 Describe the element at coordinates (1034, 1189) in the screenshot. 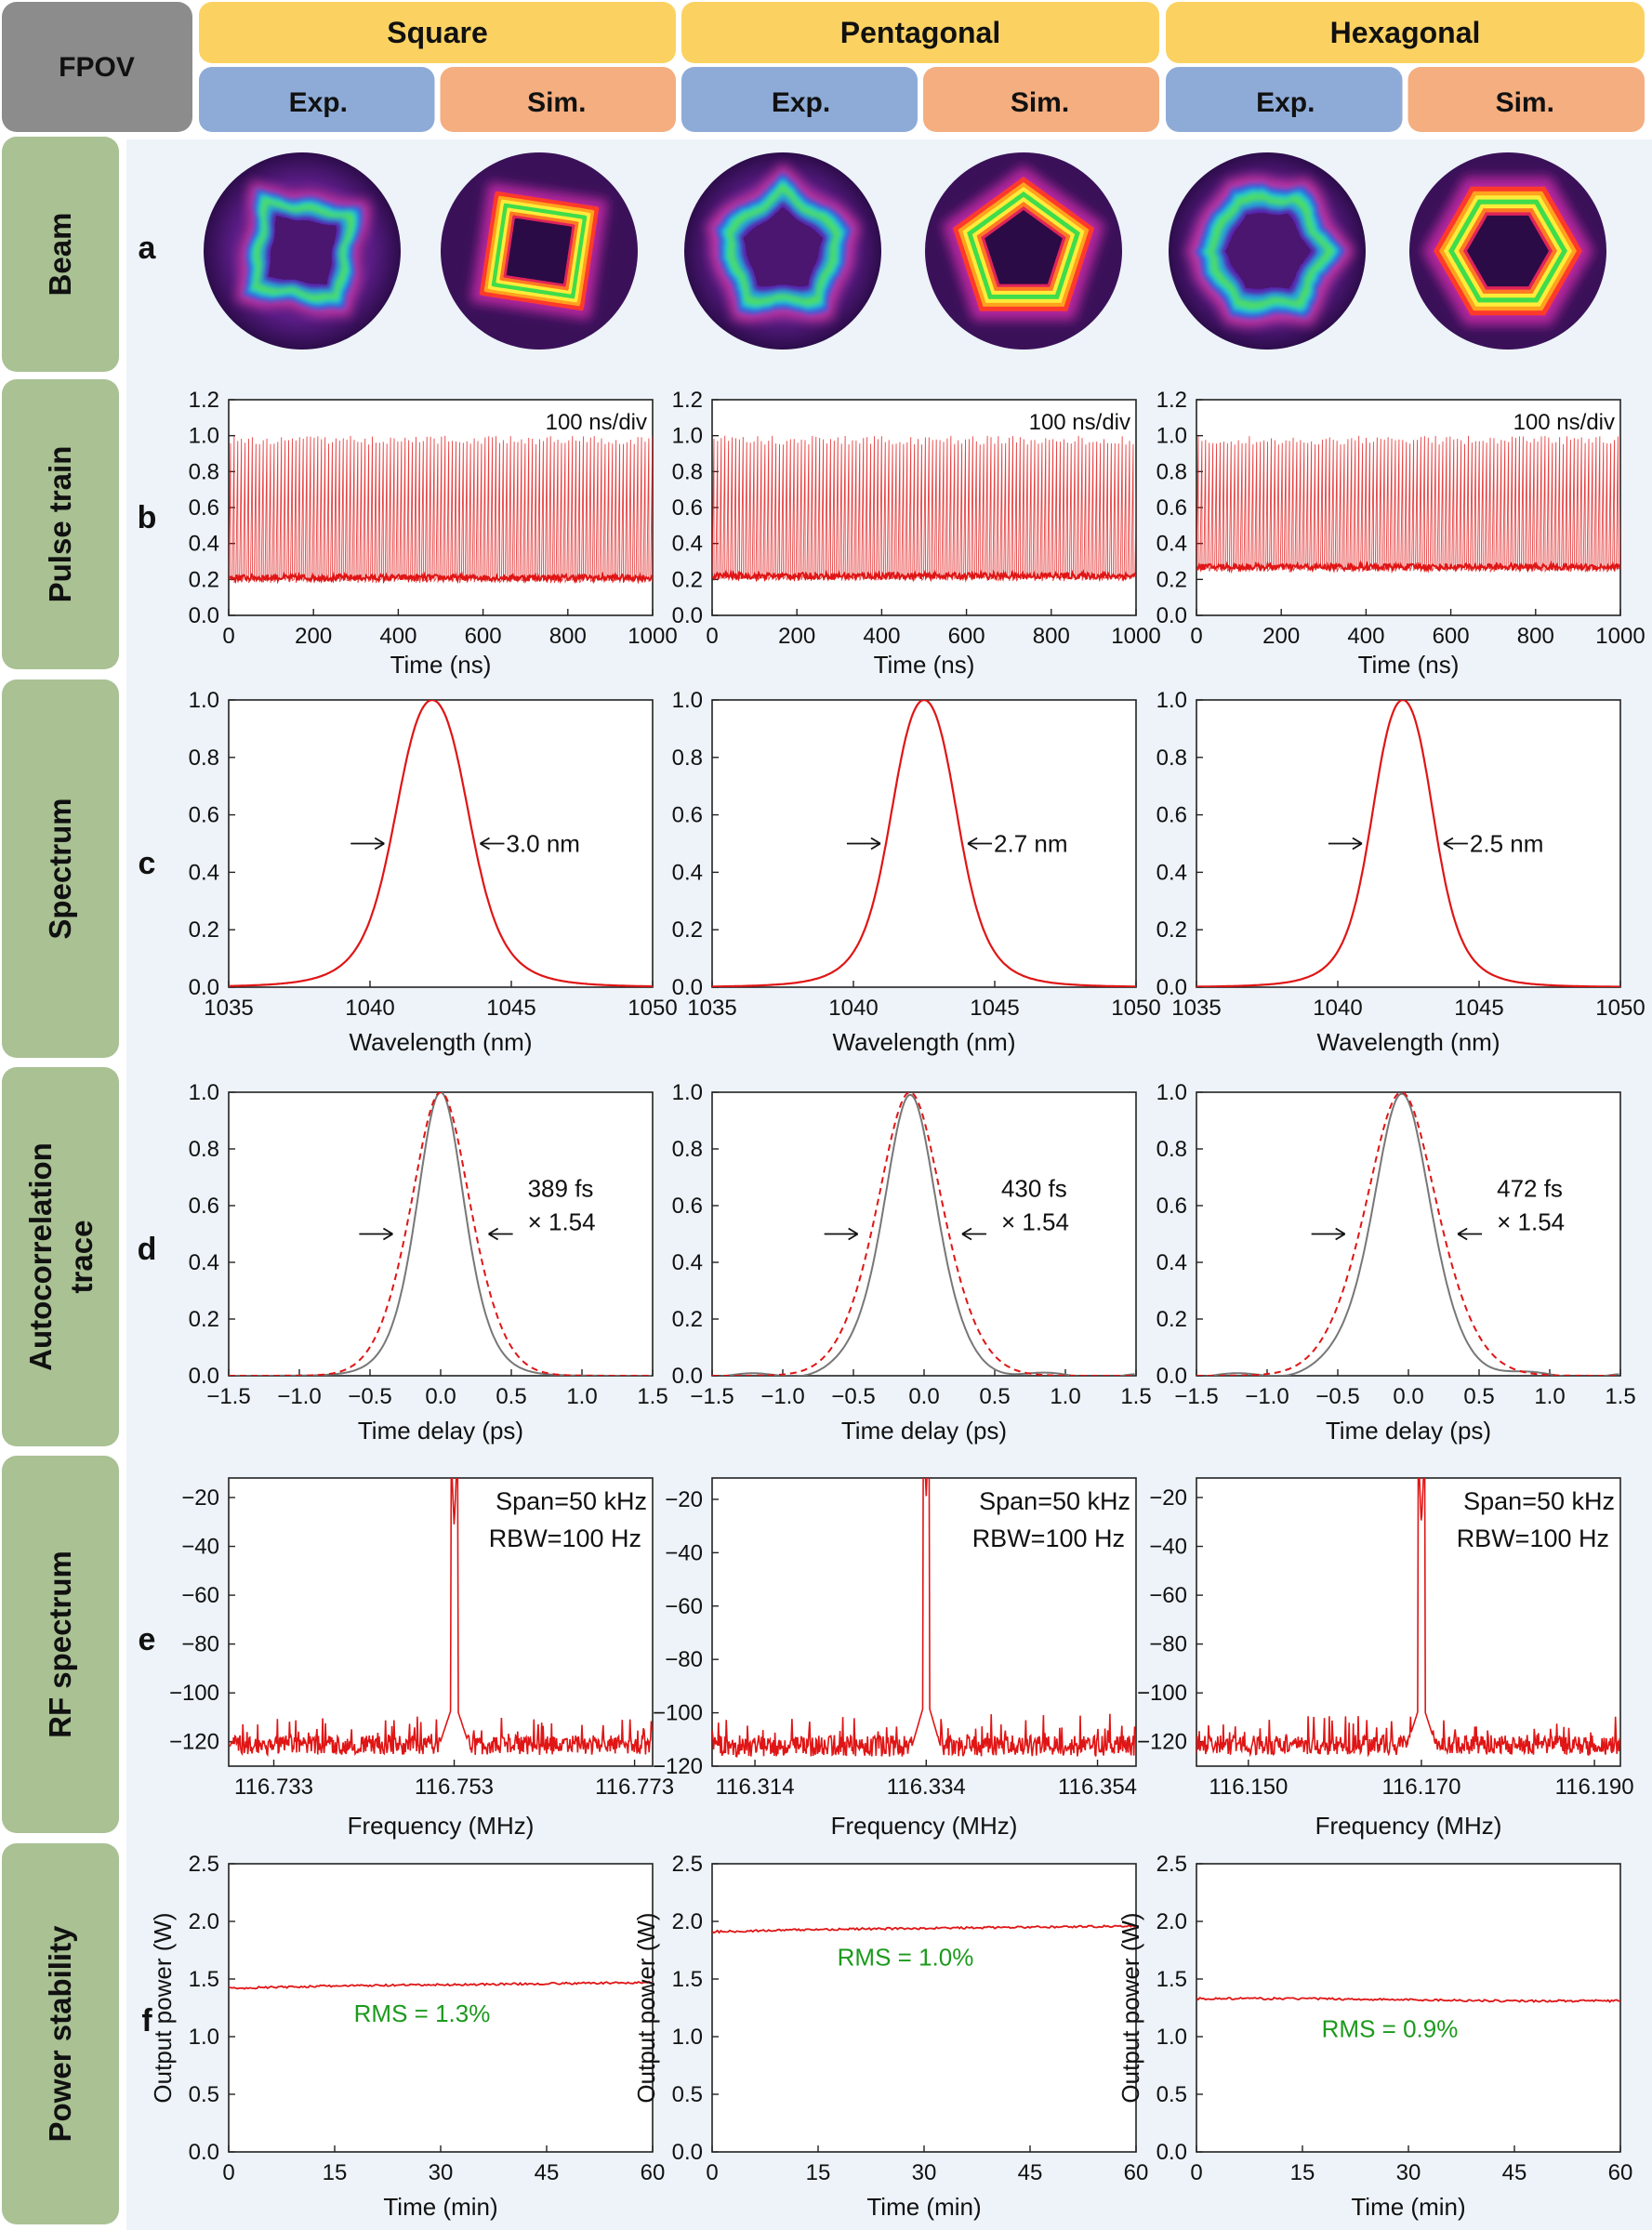

I see `pulse-width-label: 430 fs` at that location.